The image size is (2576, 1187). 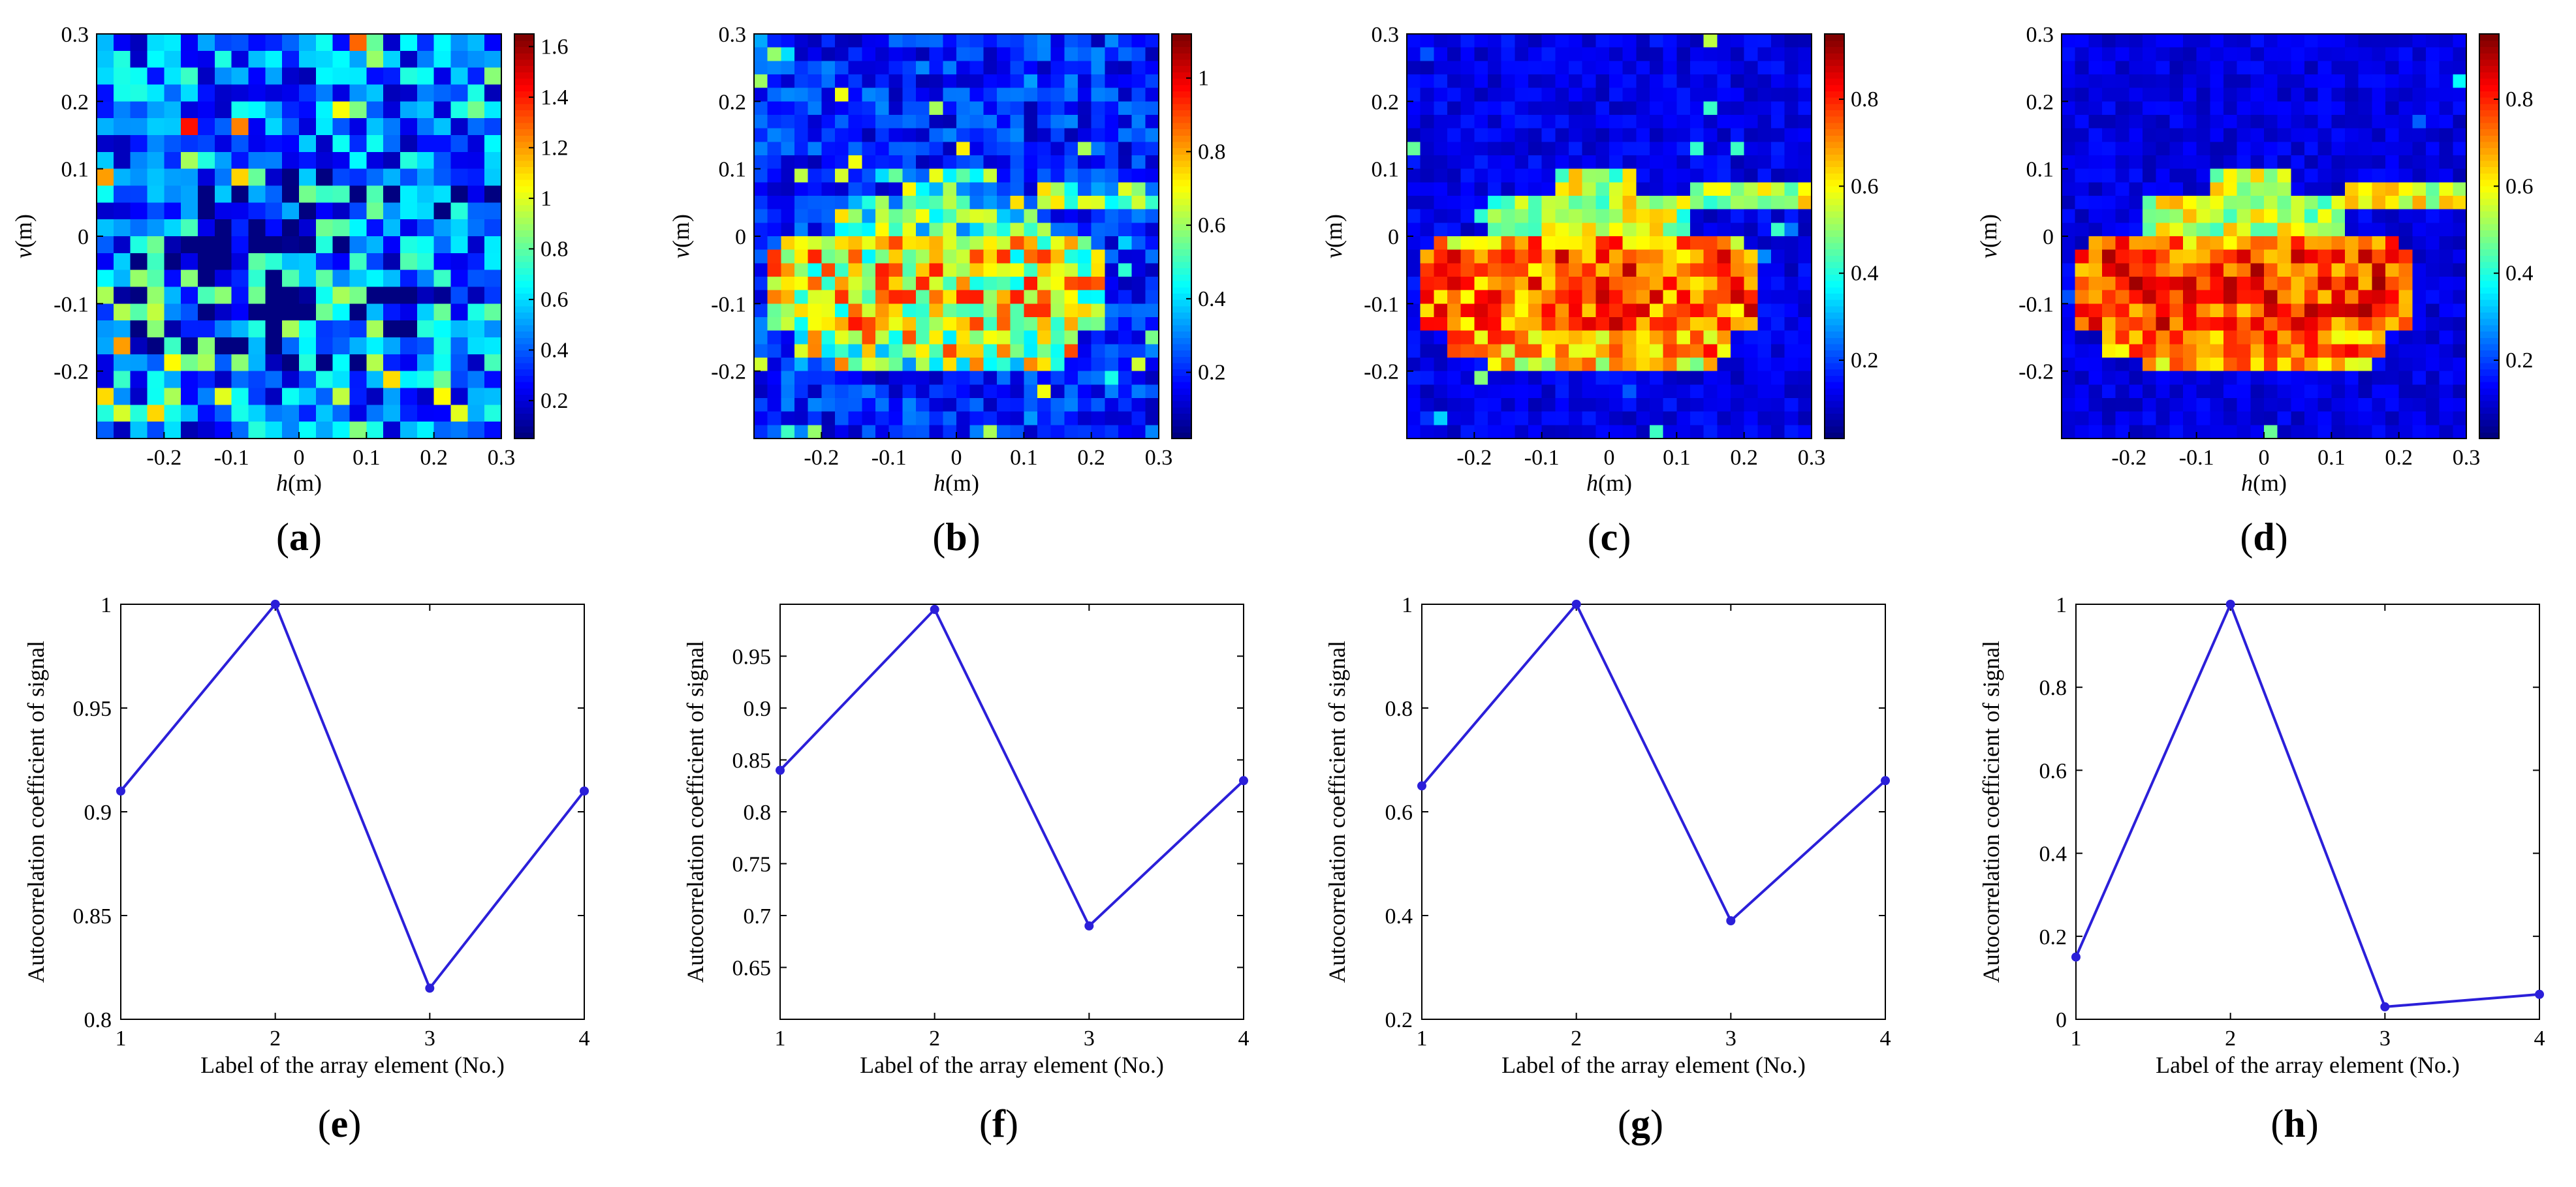 I want to click on y-tick-label: 0, so click(x=2048, y=237).